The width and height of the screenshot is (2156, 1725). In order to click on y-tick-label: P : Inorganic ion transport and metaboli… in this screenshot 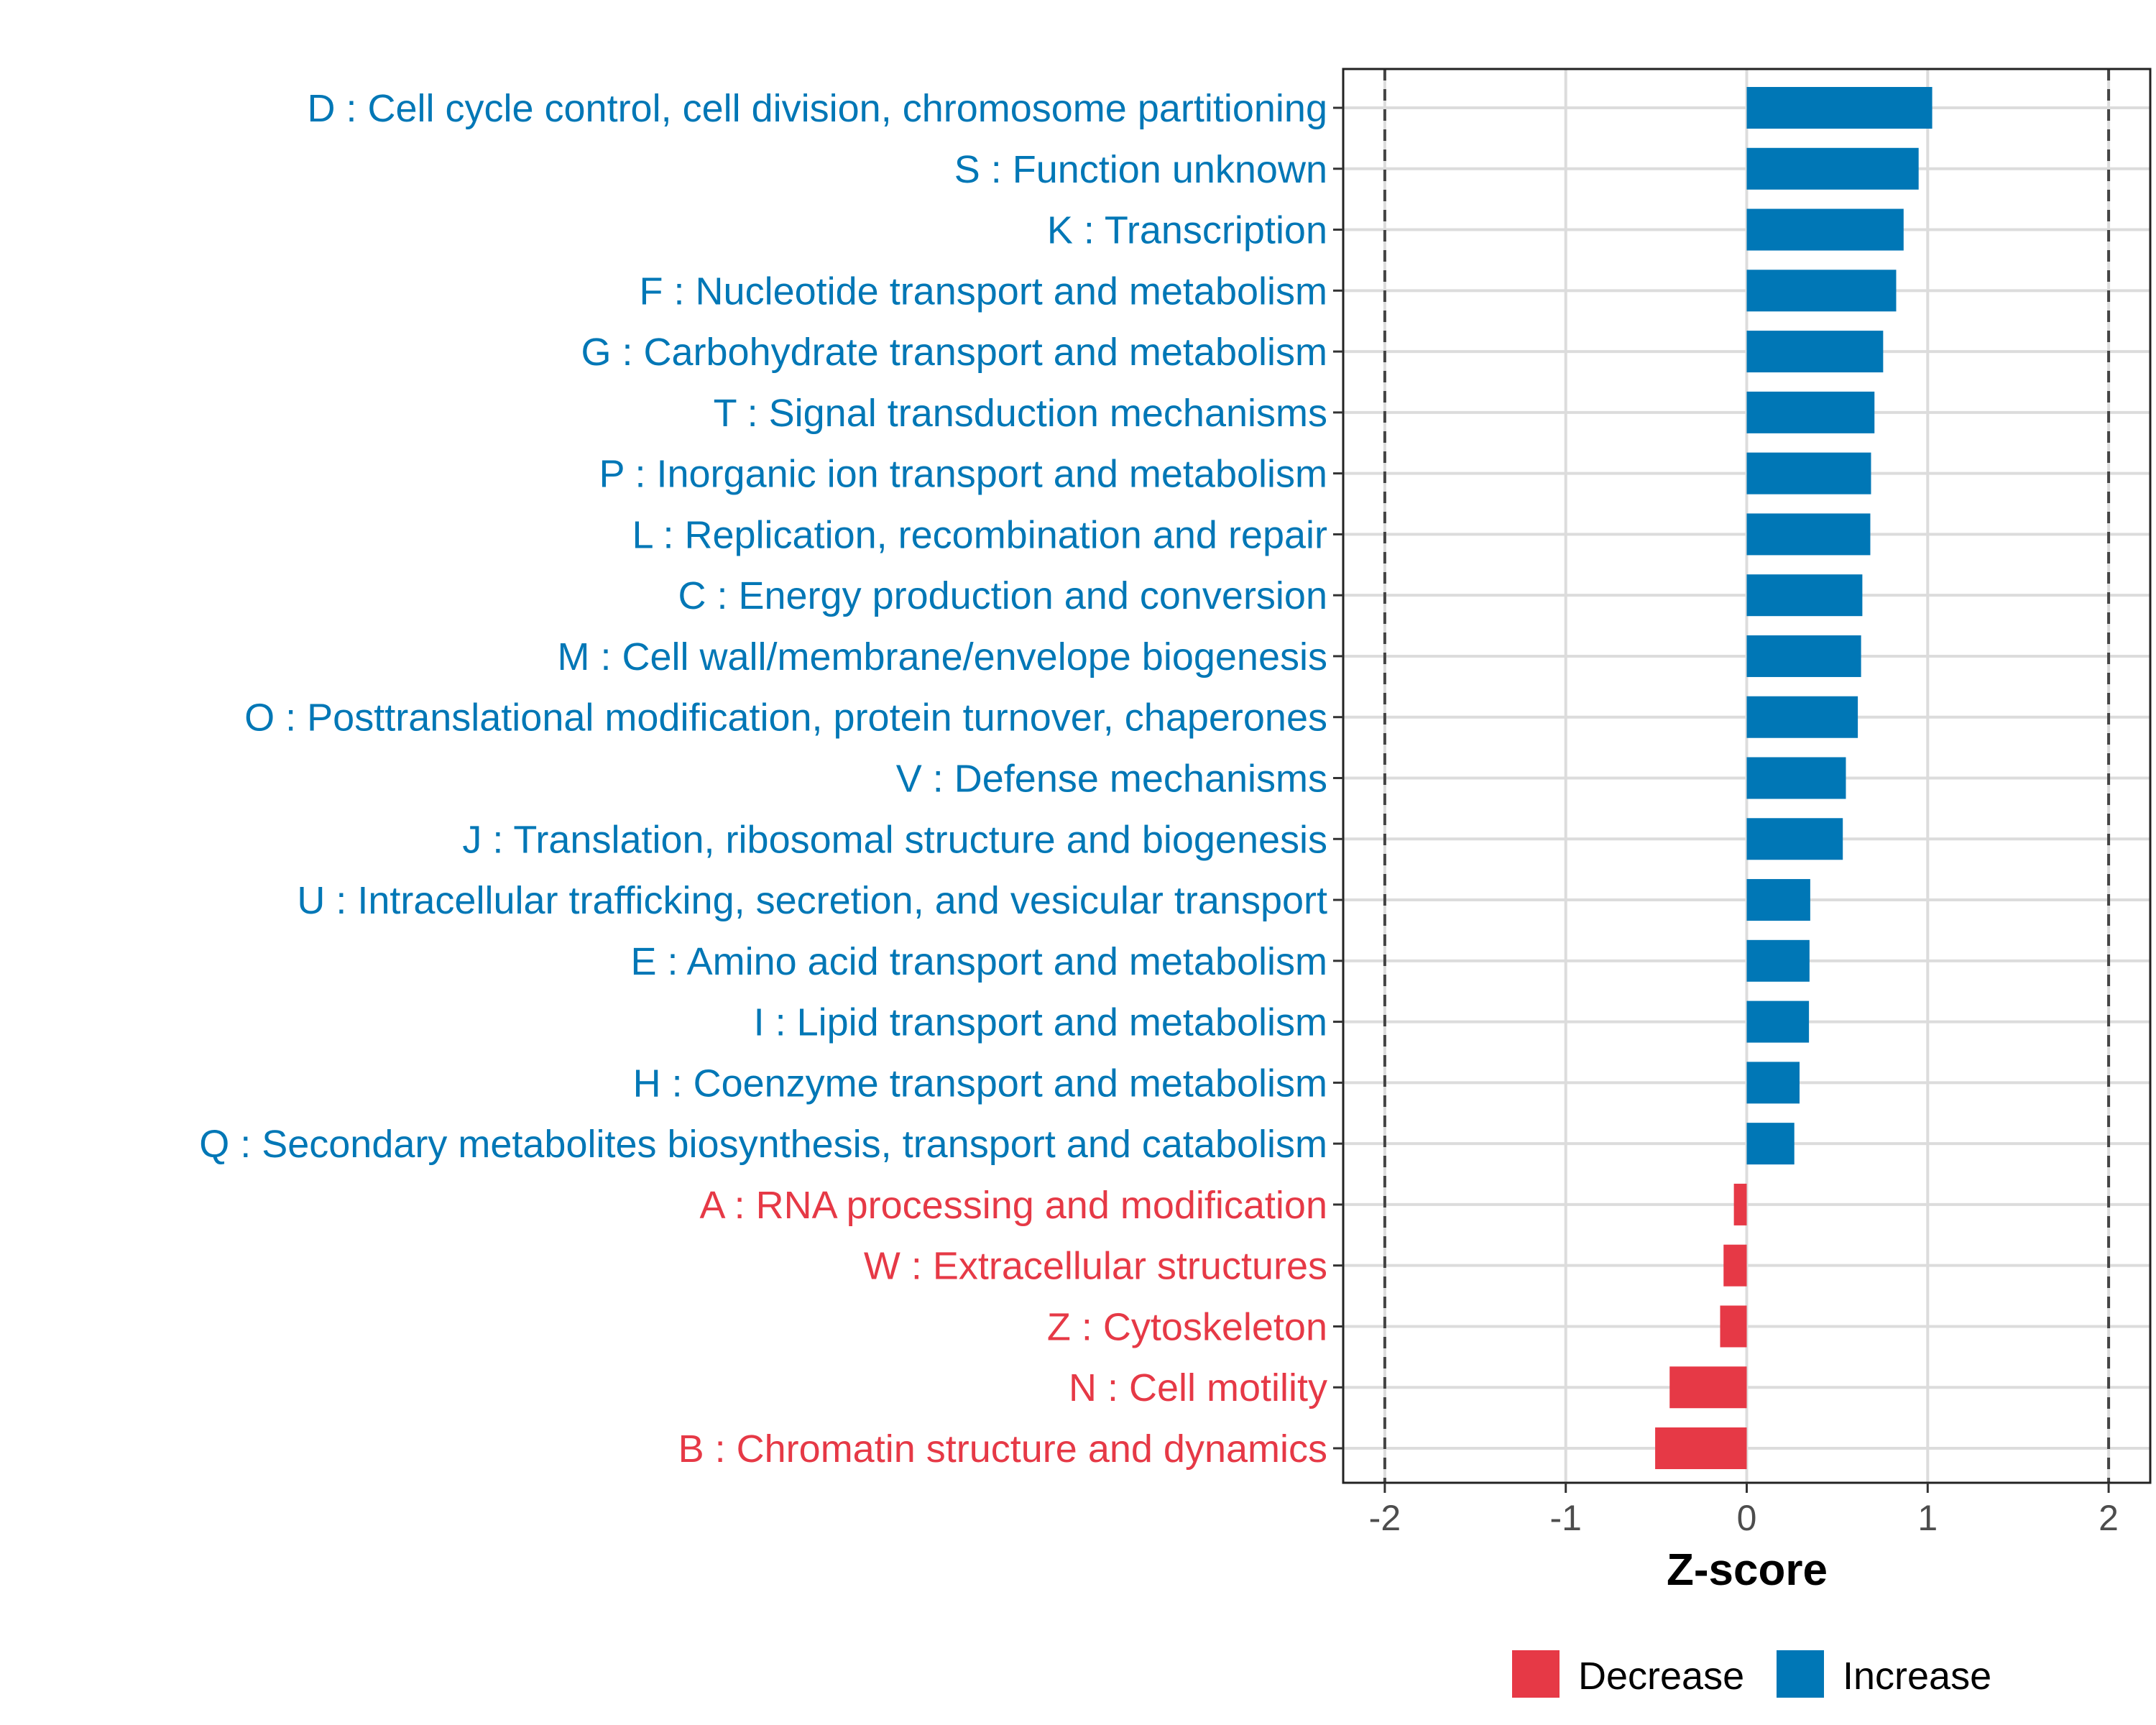, I will do `click(963, 474)`.